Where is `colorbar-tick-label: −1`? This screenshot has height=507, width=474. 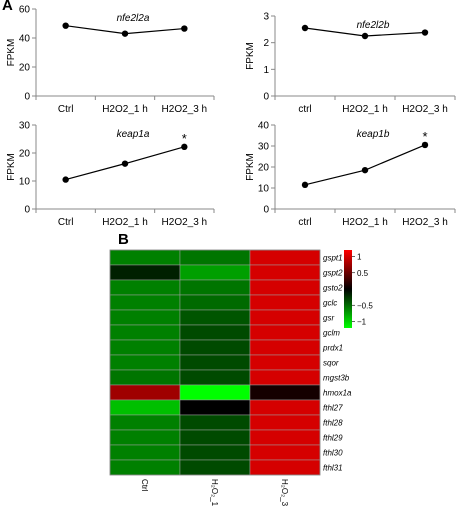
colorbar-tick-label: −1 is located at coordinates (362, 322).